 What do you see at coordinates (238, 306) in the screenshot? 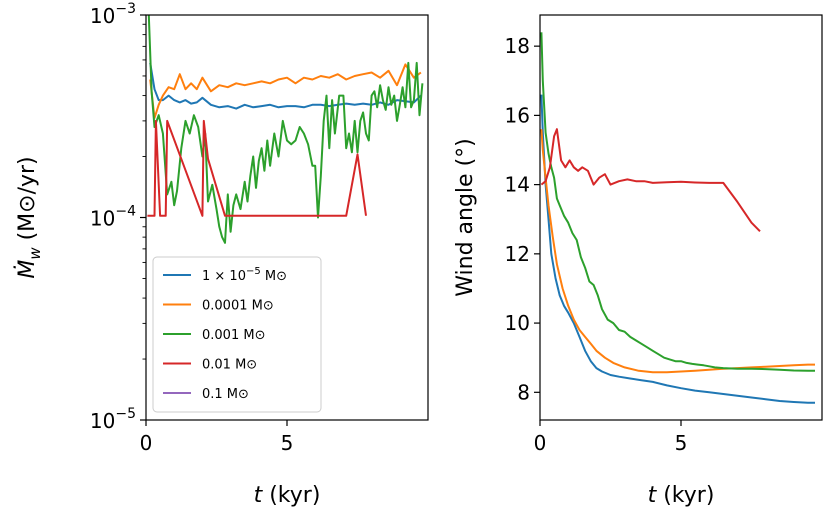
I see `legend-label: 0.0001 M⊙` at bounding box center [238, 306].